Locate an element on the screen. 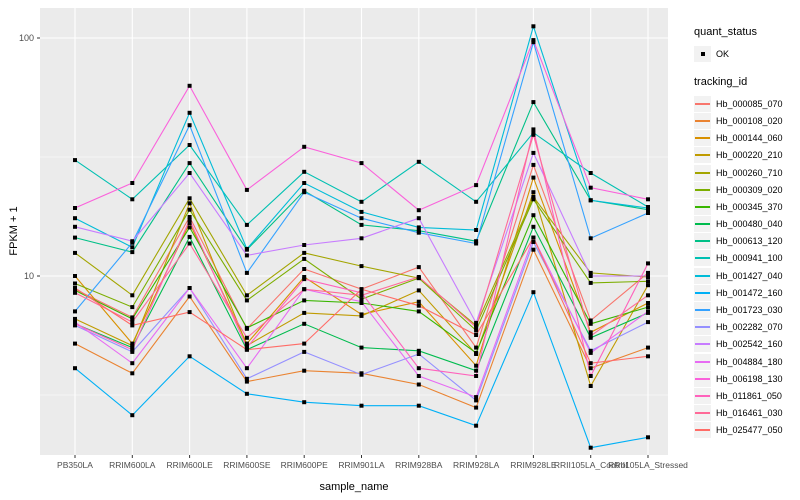 Image resolution: width=800 pixels, height=500 pixels. legend-entry-Hb_004884_180: Hb_004884_180 is located at coordinates (746, 361).